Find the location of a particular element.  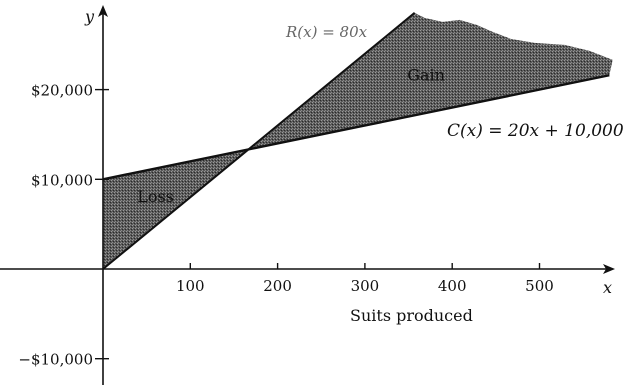

x-tick-label: 200 is located at coordinates (277, 286).